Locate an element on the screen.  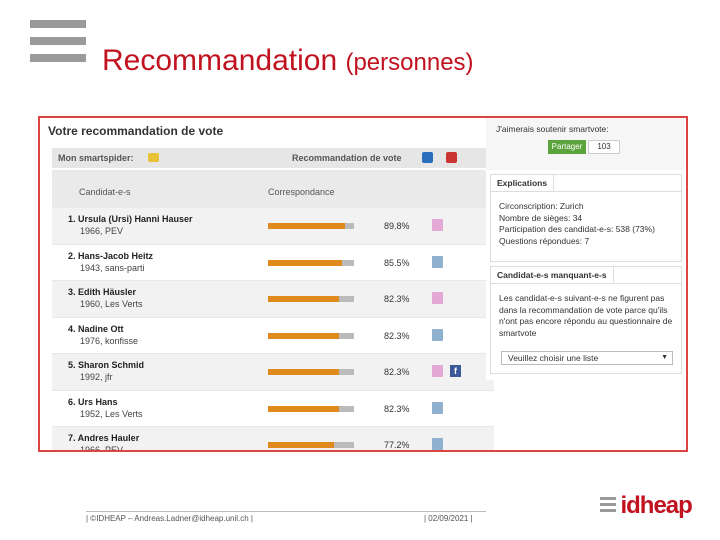
smartspider-icon is located at coordinates (153, 157).